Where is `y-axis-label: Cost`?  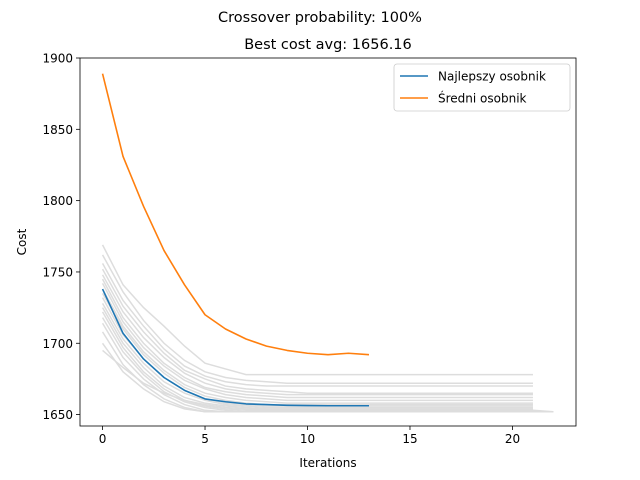 y-axis-label: Cost is located at coordinates (22, 241).